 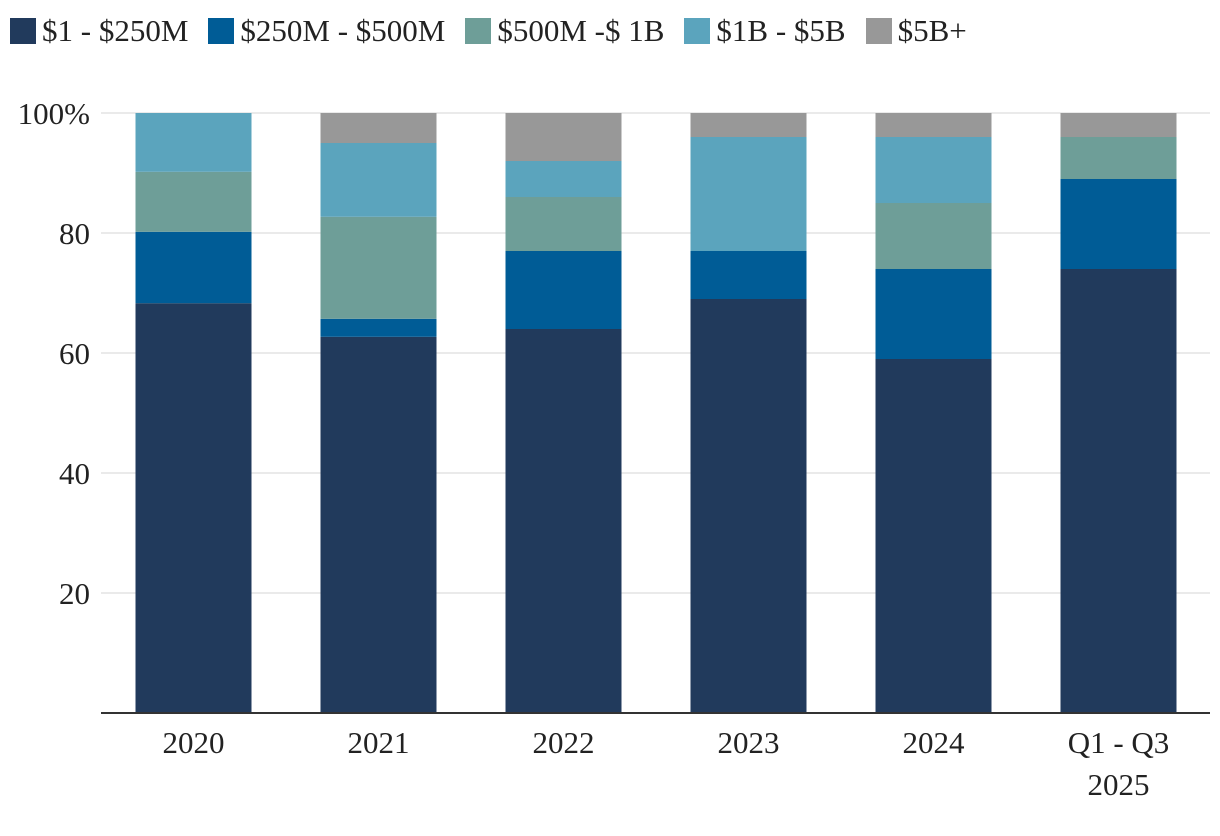 What do you see at coordinates (933, 125) in the screenshot?
I see `bar-2024-5b` at bounding box center [933, 125].